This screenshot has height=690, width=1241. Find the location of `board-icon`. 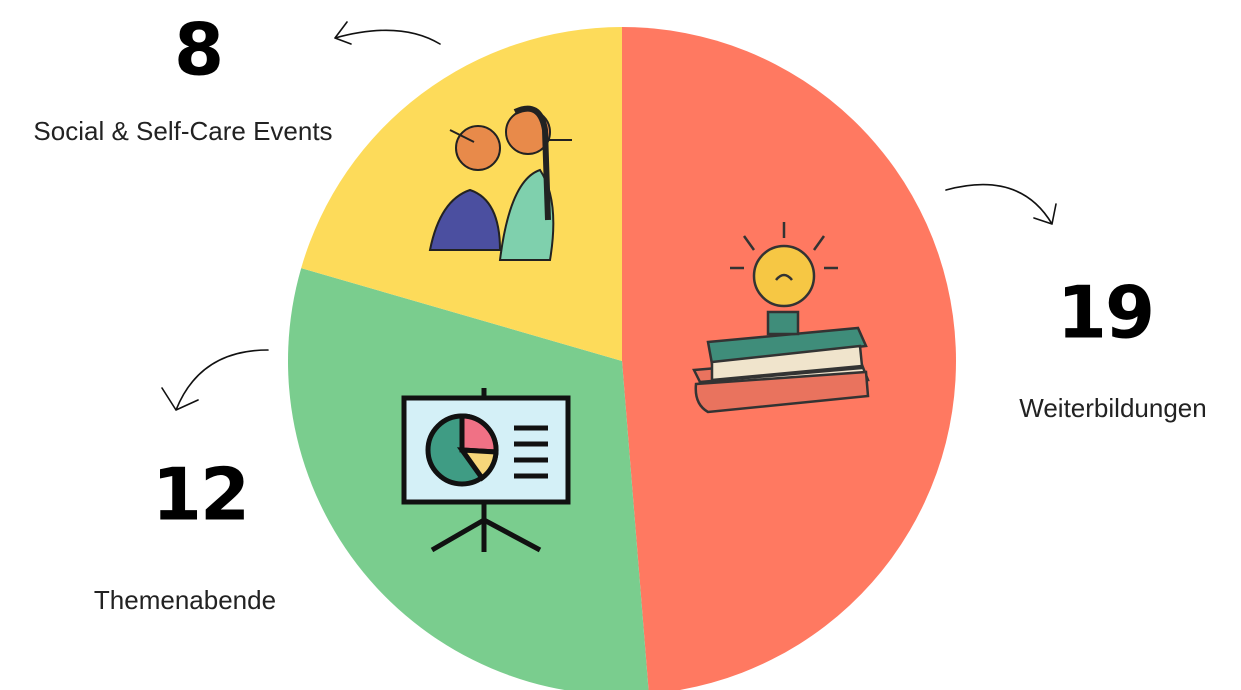

board-icon is located at coordinates (486, 470).